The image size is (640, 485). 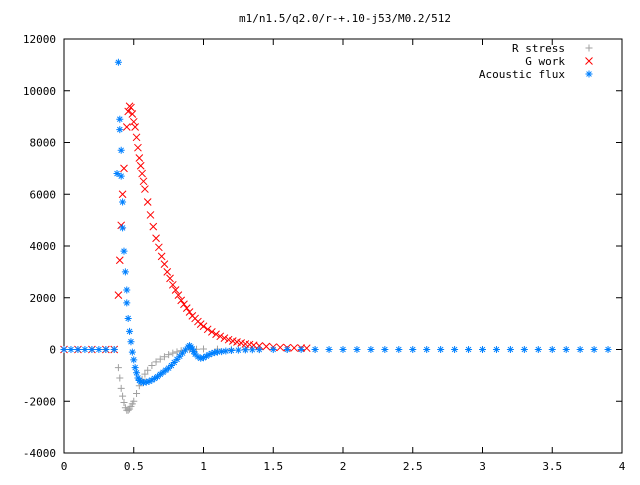 I want to click on series-r-stress, so click(x=189, y=379).